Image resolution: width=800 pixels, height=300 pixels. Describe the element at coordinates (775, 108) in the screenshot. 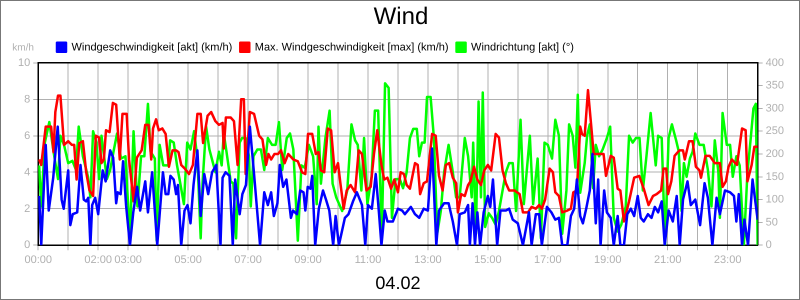

I see `y2-tick-label: 300` at that location.